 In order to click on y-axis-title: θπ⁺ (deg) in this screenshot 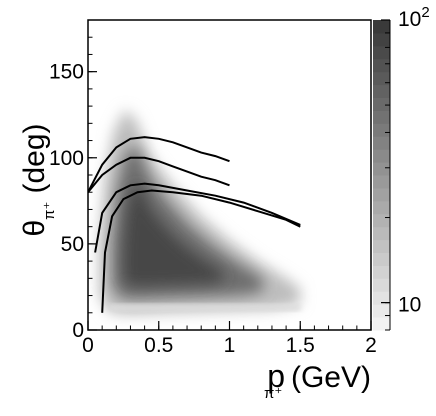, I will do `click(38, 179)`.